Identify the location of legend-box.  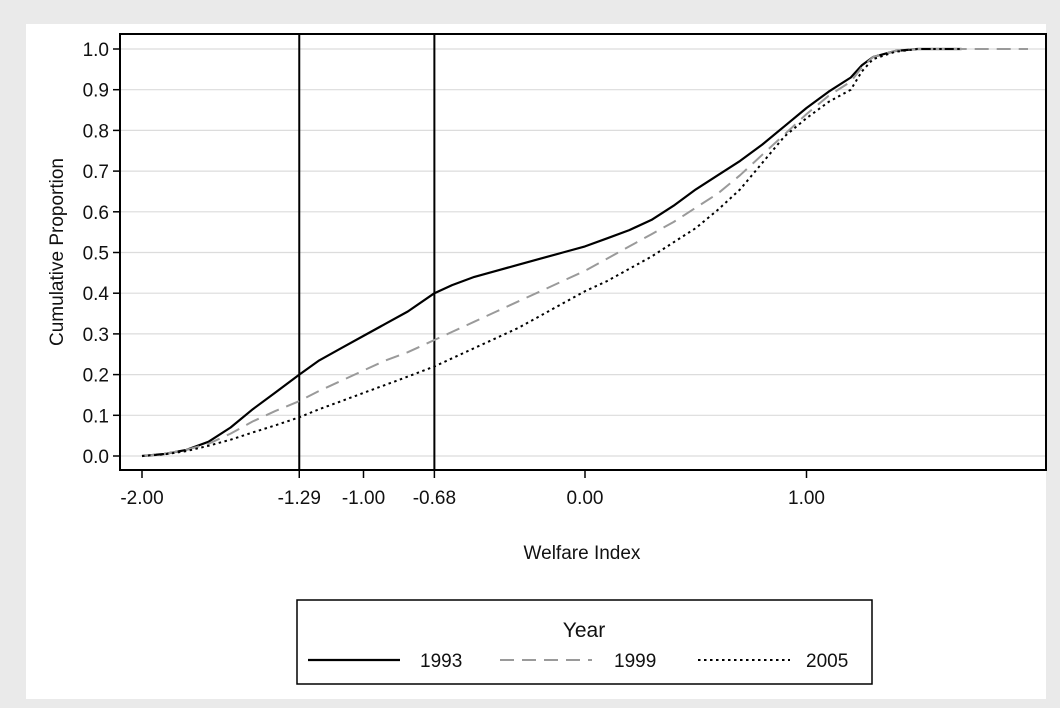
(584, 642).